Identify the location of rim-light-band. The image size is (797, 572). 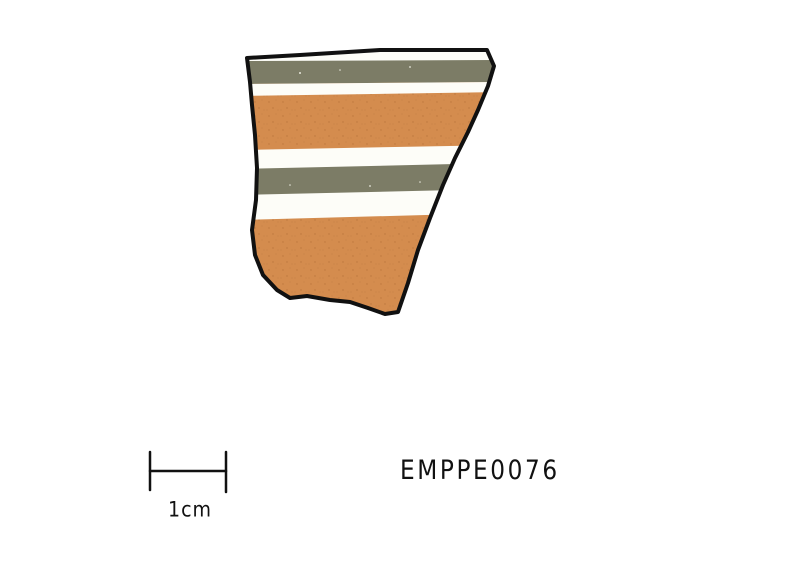
(370, 56).